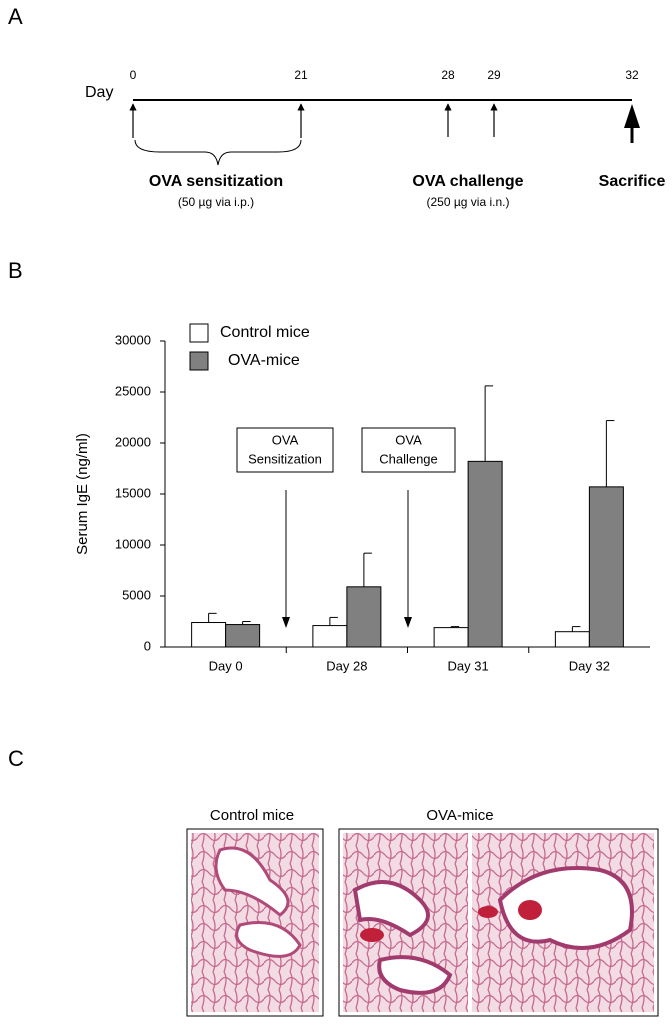 The height and width of the screenshot is (1024, 672). Describe the element at coordinates (15, 16) in the screenshot. I see `panel-label: A` at that location.